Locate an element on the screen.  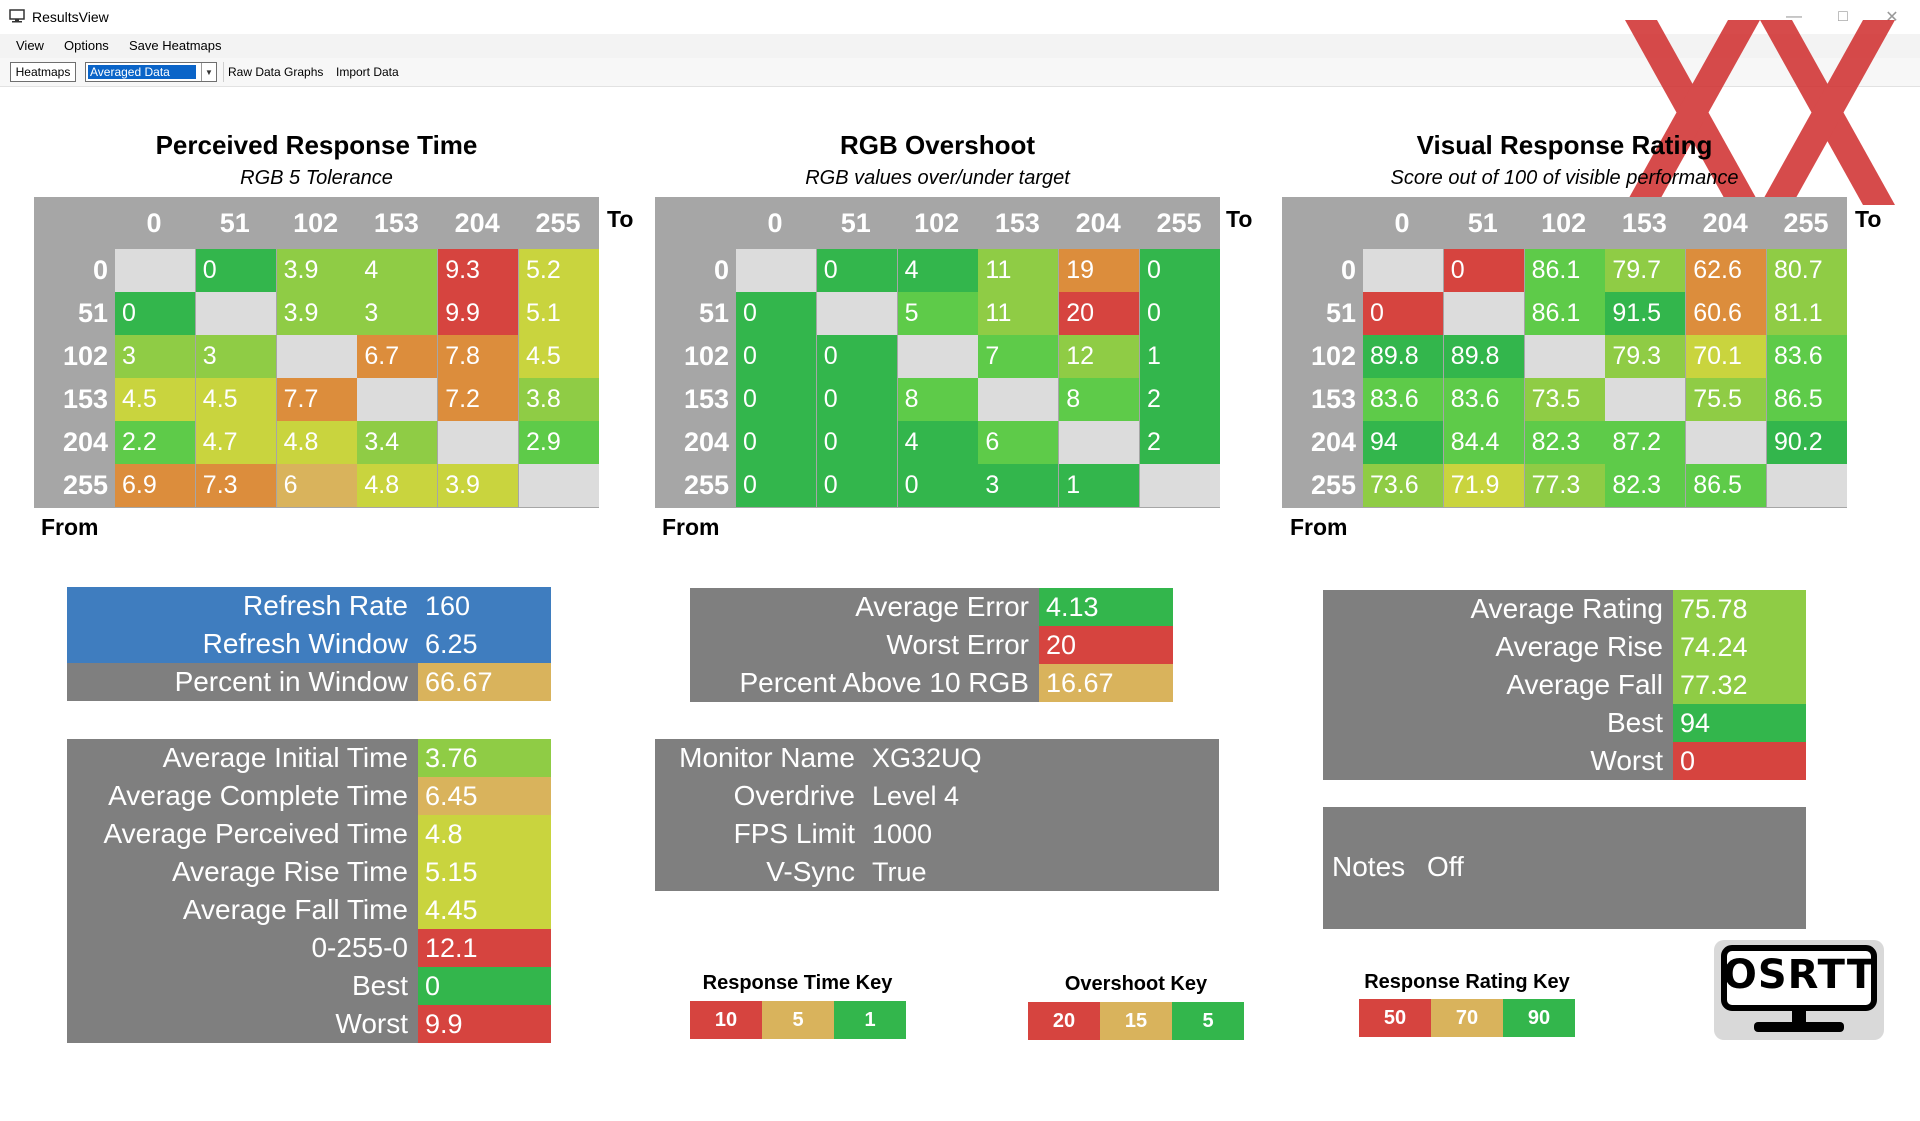
heatmap-cell: 6 is located at coordinates (316, 485).